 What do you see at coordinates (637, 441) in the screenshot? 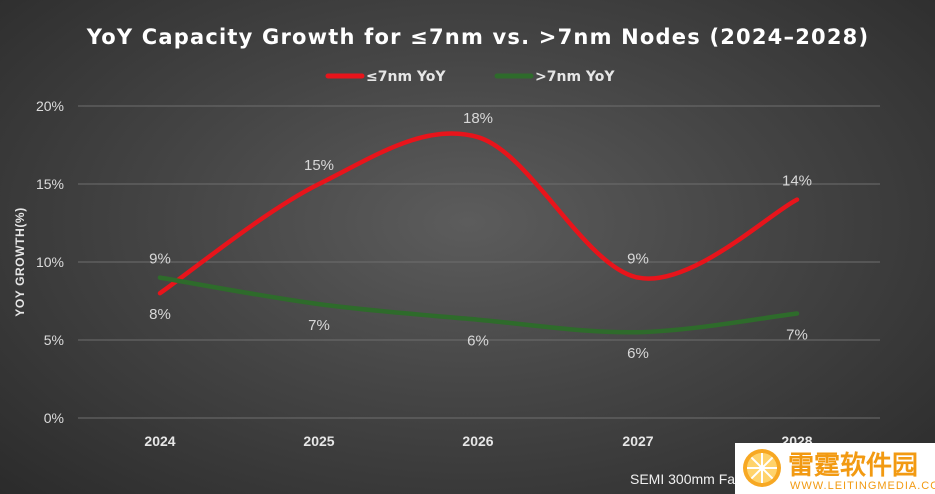
I see `x-tick-label: 2027` at bounding box center [637, 441].